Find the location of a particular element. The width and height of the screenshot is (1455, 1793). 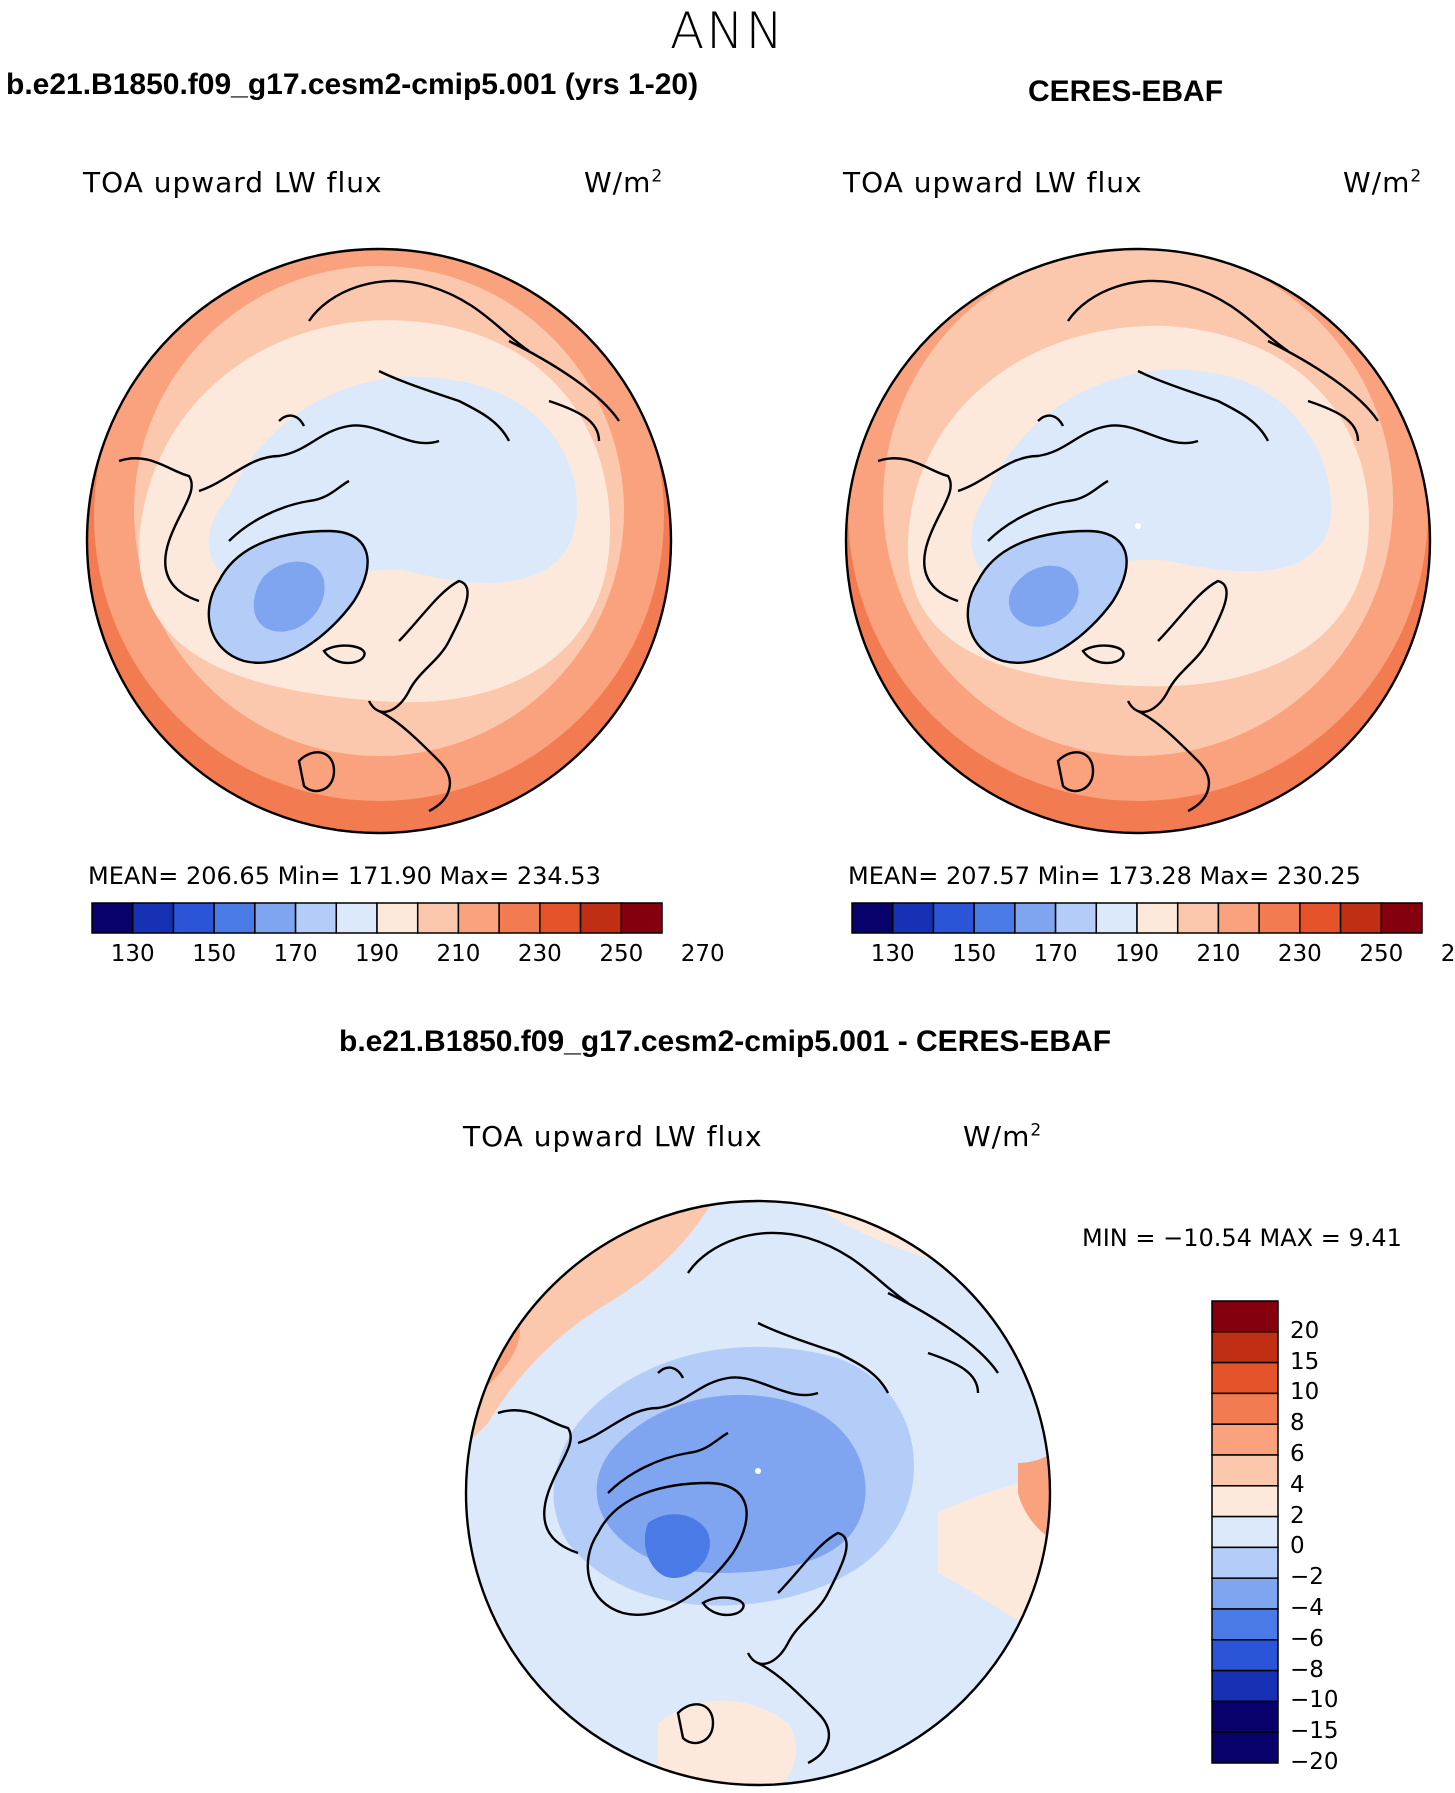

obs-pole-point is located at coordinates (1138, 526).